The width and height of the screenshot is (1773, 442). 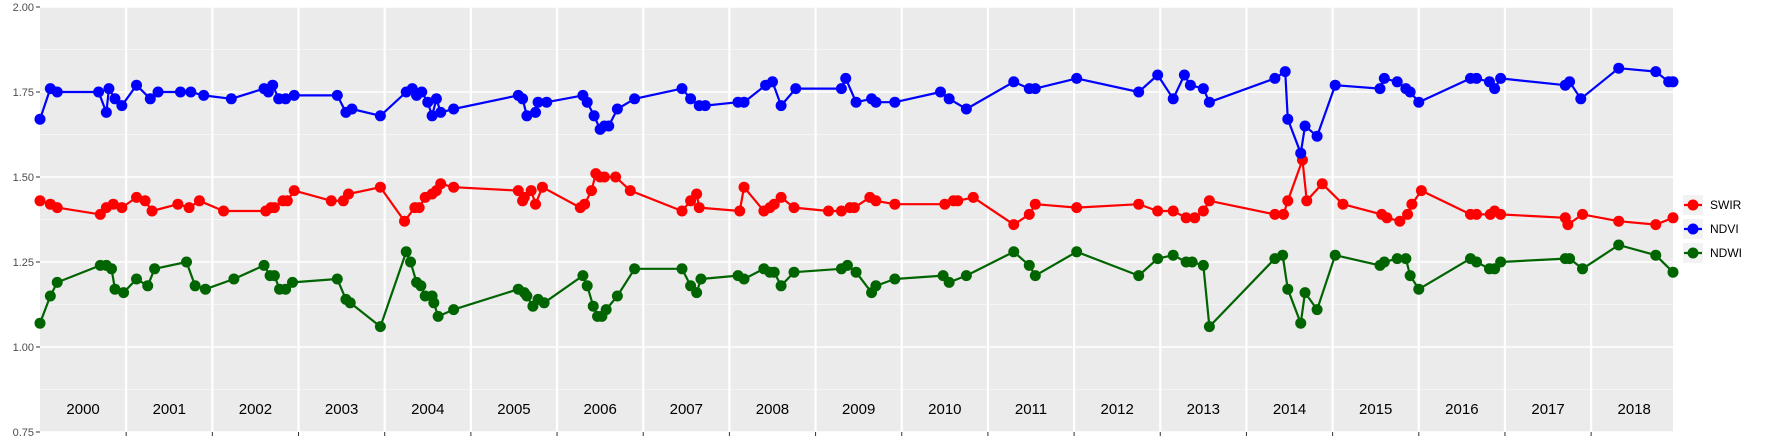 What do you see at coordinates (23, 178) in the screenshot?
I see `y-tick-label: 1.50` at bounding box center [23, 178].